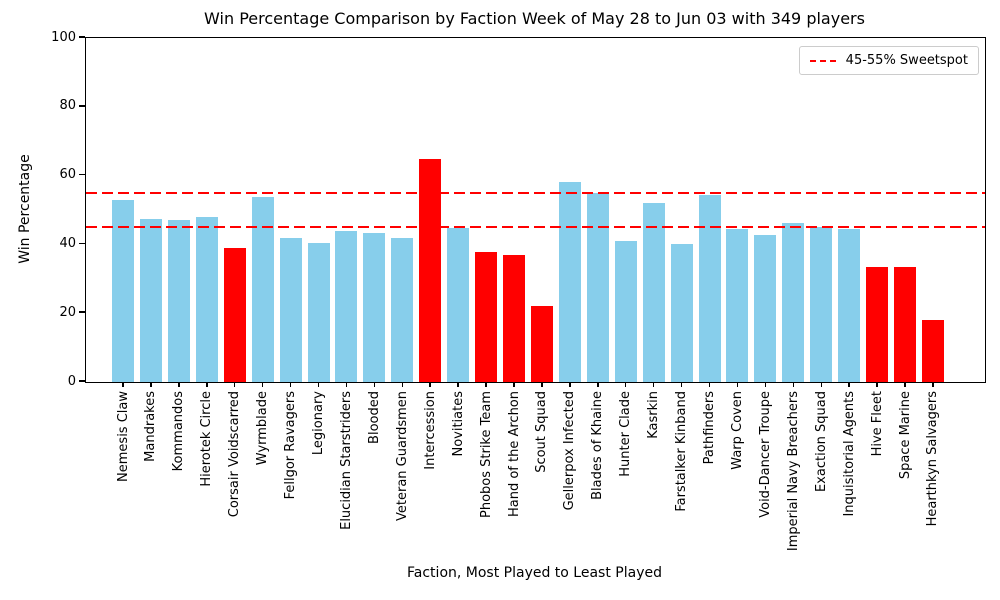 The height and width of the screenshot is (600, 1000). What do you see at coordinates (430, 270) in the screenshot?
I see `bar-intercession` at bounding box center [430, 270].